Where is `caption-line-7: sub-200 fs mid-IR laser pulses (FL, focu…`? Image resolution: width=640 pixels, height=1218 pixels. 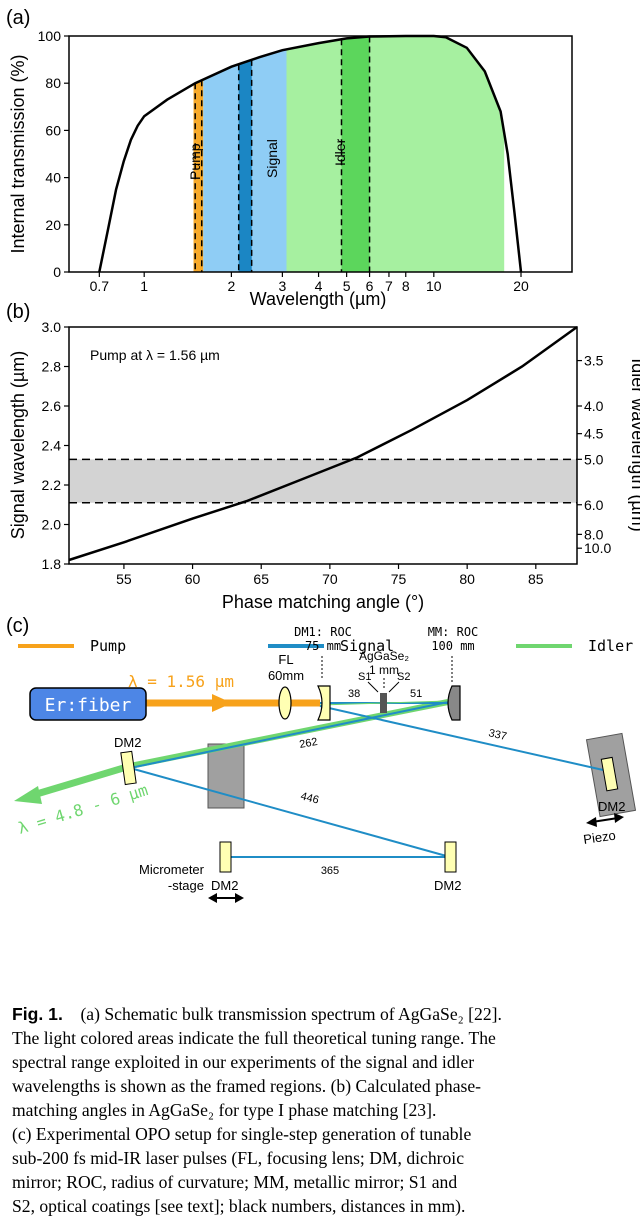 caption-line-7: sub-200 fs mid-IR laser pulses (FL, focu… is located at coordinates (238, 1158).